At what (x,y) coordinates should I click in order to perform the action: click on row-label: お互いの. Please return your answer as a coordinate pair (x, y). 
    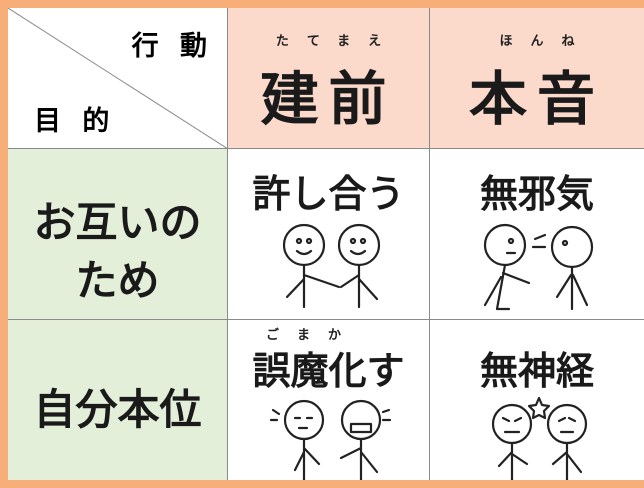
    Looking at the image, I should click on (117, 222).